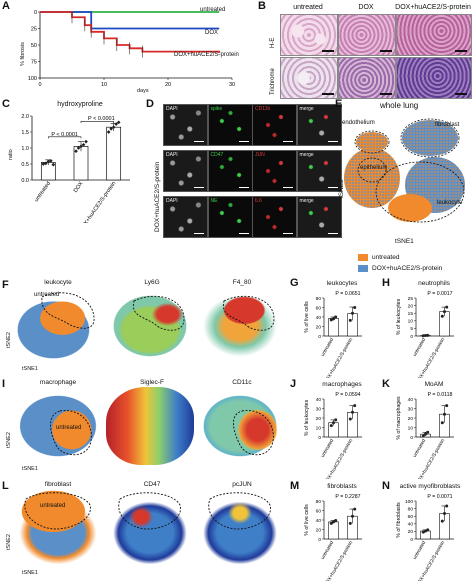  Describe the element at coordinates (386, 257) in the screenshot. I see `legend-e-untreated: untreated` at that location.